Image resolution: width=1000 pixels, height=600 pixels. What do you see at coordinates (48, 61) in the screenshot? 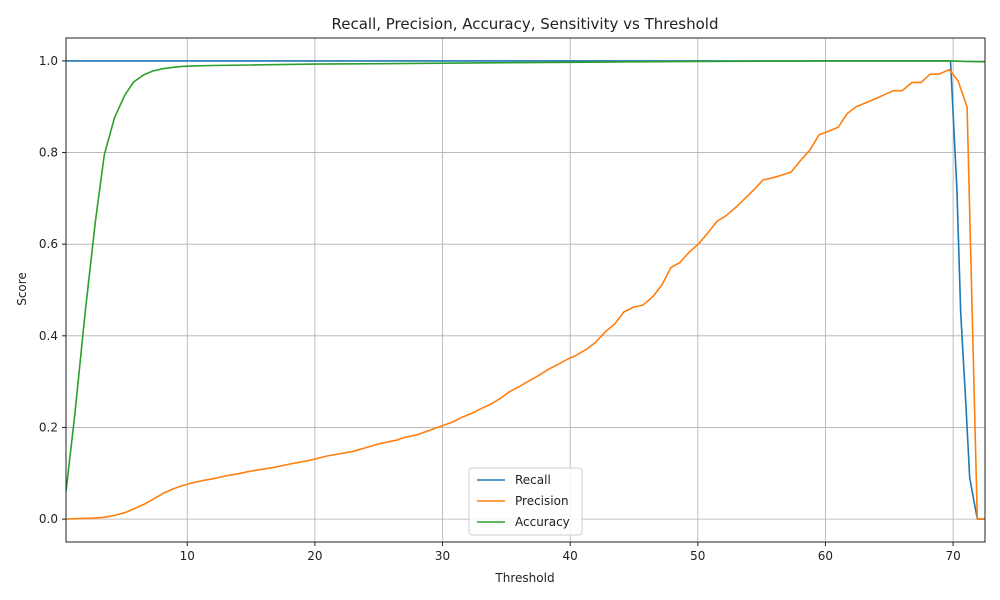
I see `y-tick-label: 1.0` at bounding box center [48, 61].